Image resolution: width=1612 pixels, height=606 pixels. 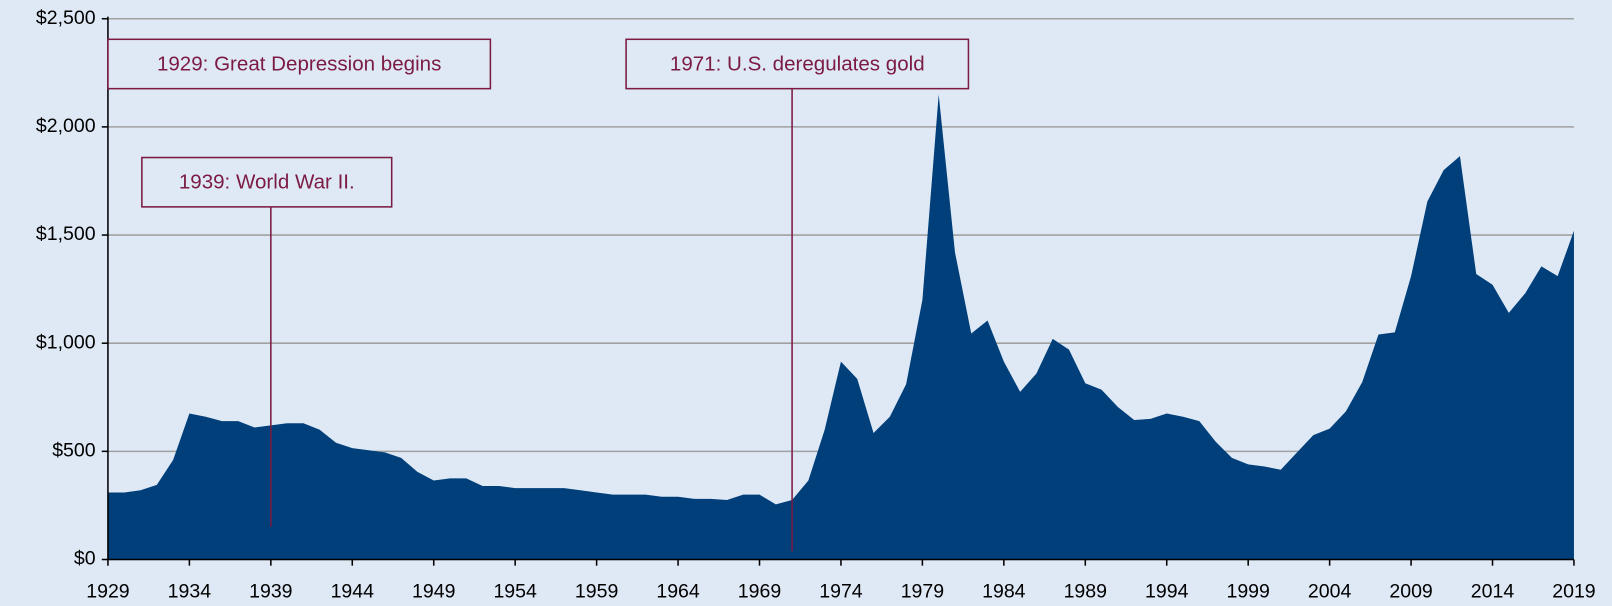 I want to click on x-tick-label: 1989, so click(x=1085, y=592).